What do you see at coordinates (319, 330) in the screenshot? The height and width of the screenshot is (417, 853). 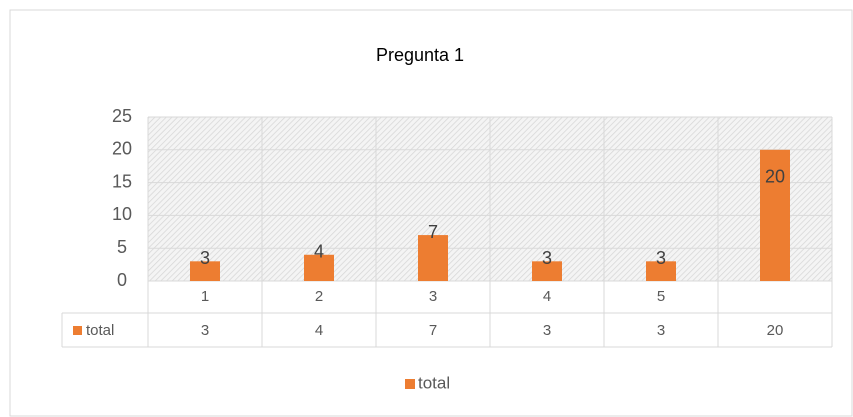 I see `table-value: 4` at bounding box center [319, 330].